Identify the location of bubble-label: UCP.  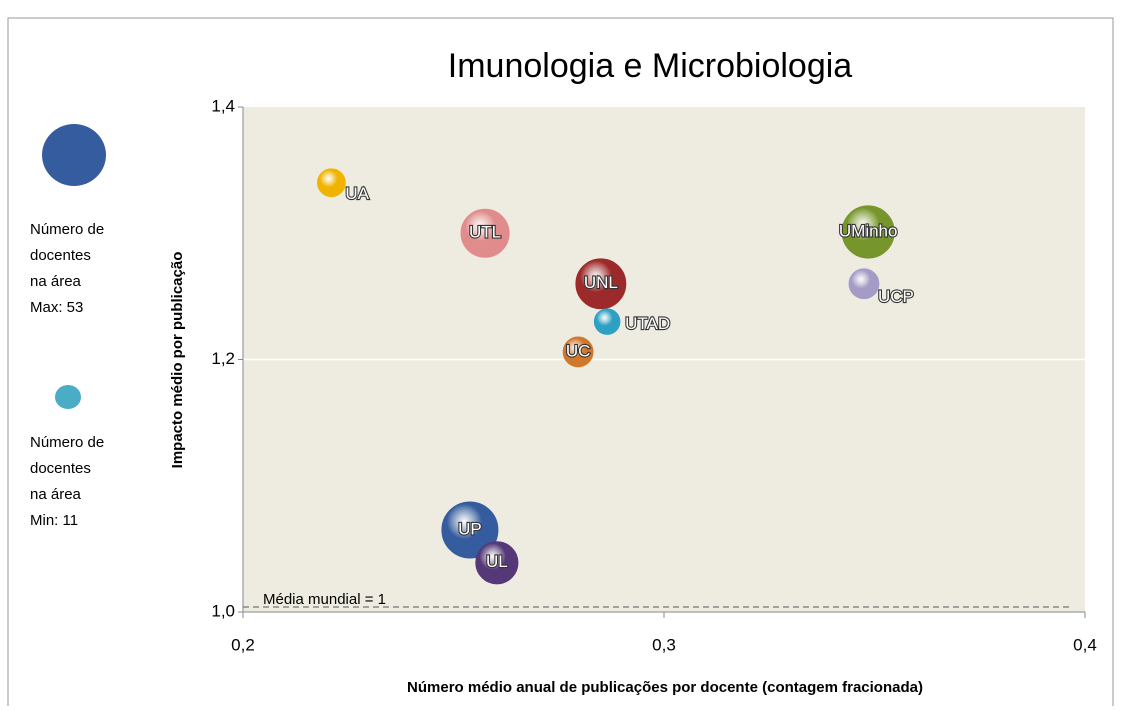
(896, 296).